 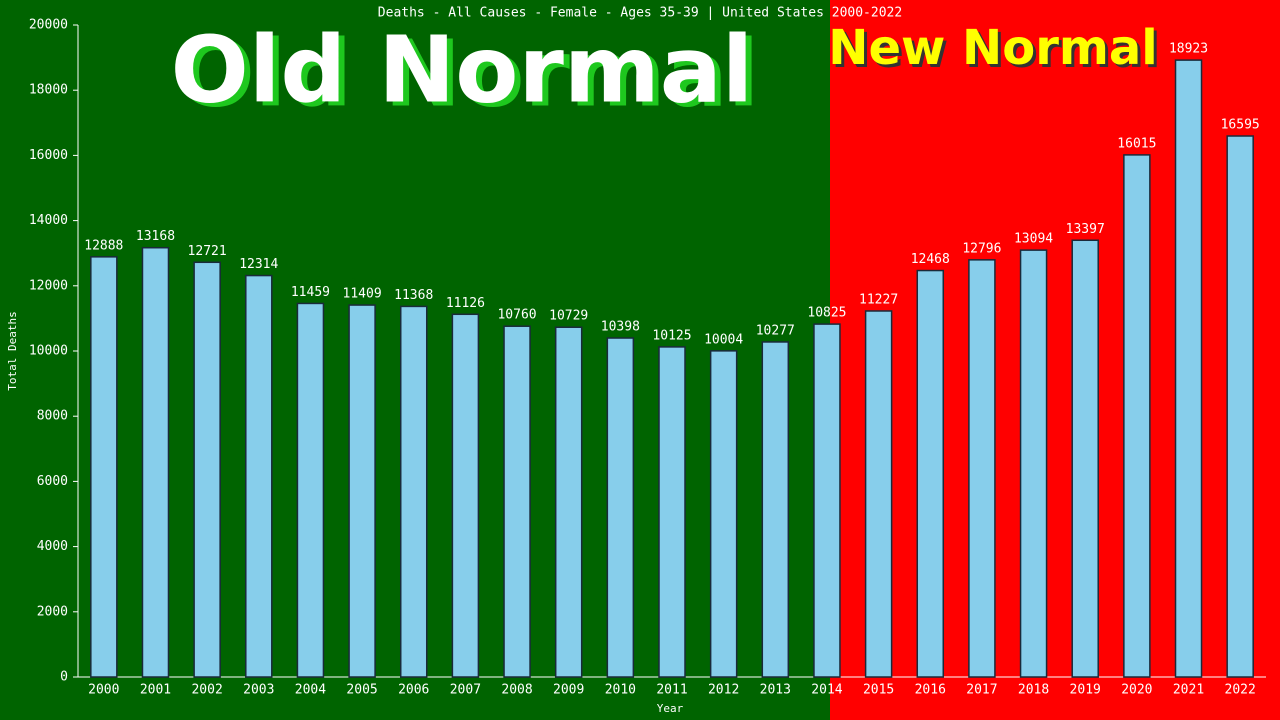 What do you see at coordinates (981, 690) in the screenshot?
I see `x-tick-label: 2017` at bounding box center [981, 690].